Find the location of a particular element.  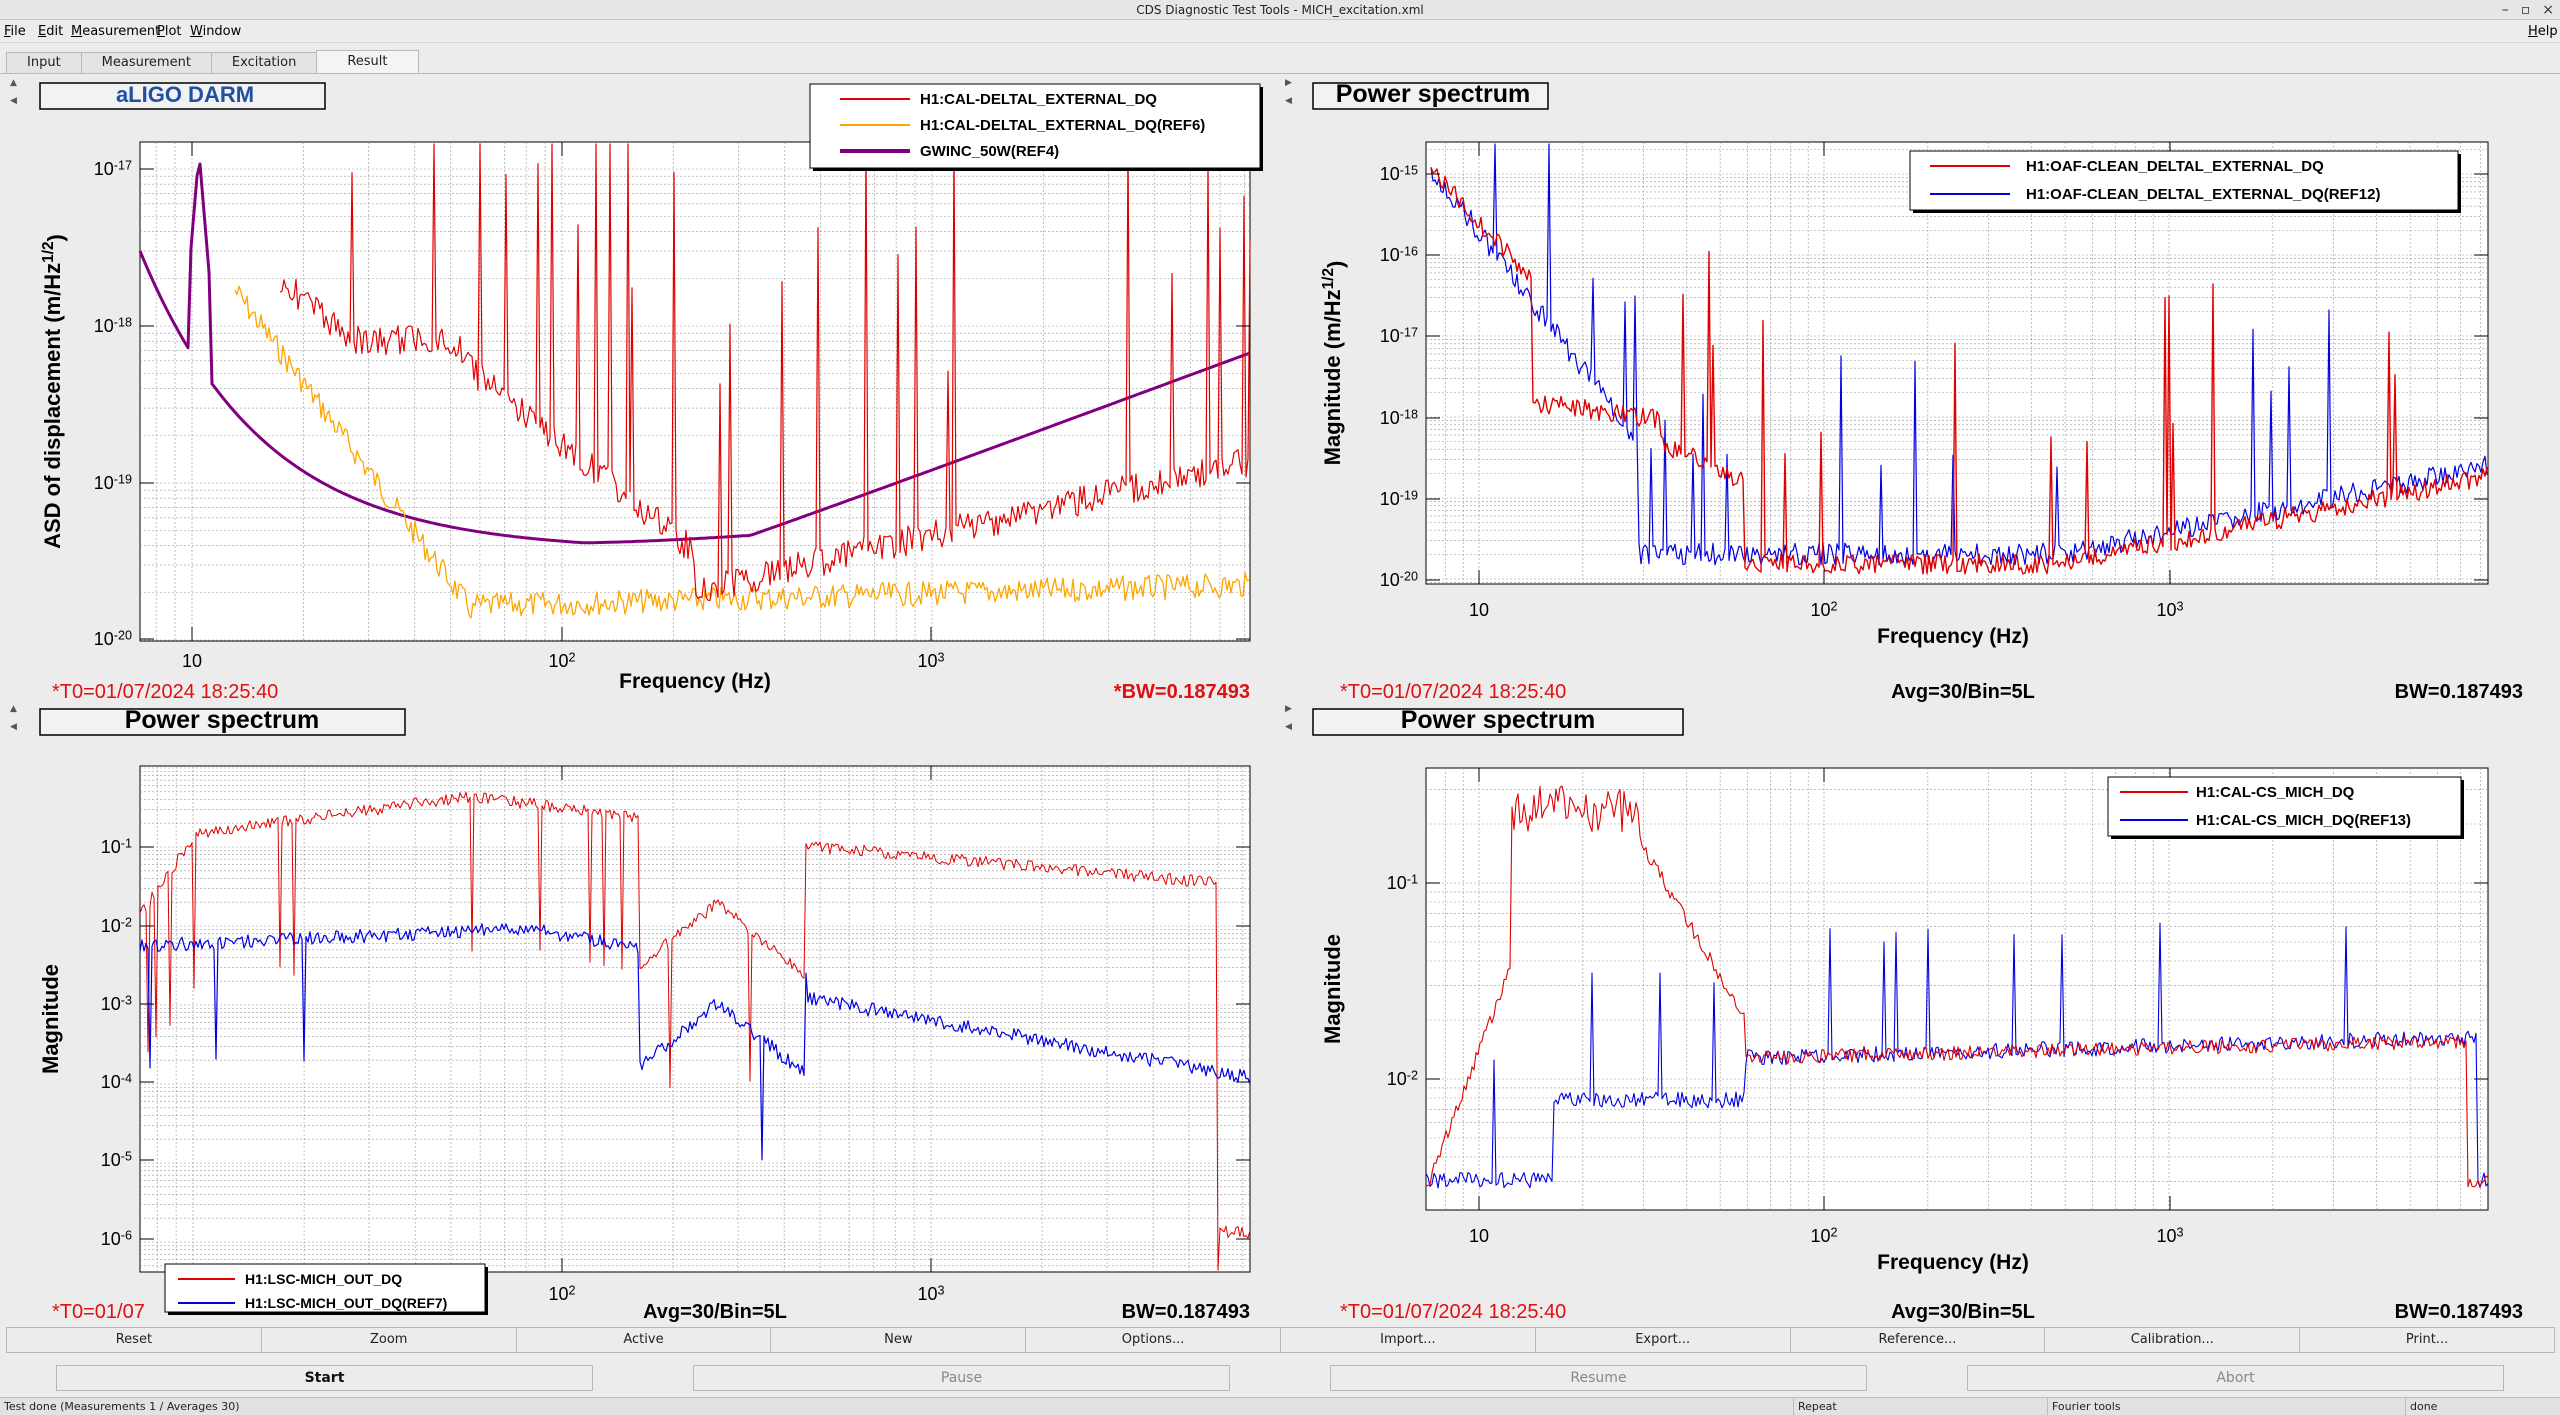

y-tick-label: 10⁻²⁰ is located at coordinates (113, 638).